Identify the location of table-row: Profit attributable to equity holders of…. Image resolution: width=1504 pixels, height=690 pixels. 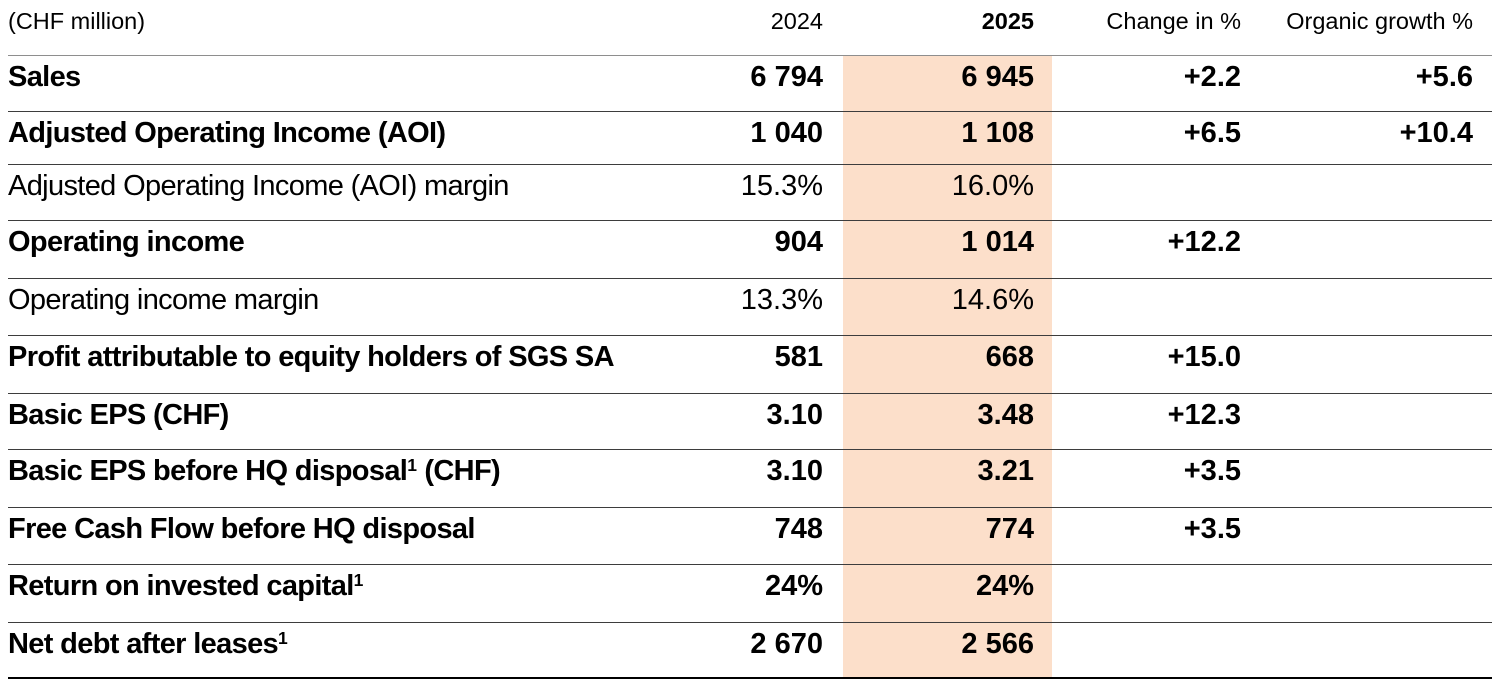
(750, 365).